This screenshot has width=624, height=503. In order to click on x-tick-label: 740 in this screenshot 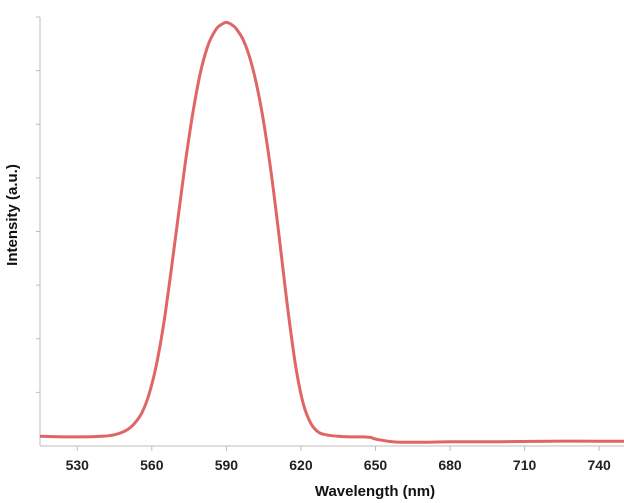, I will do `click(599, 465)`.